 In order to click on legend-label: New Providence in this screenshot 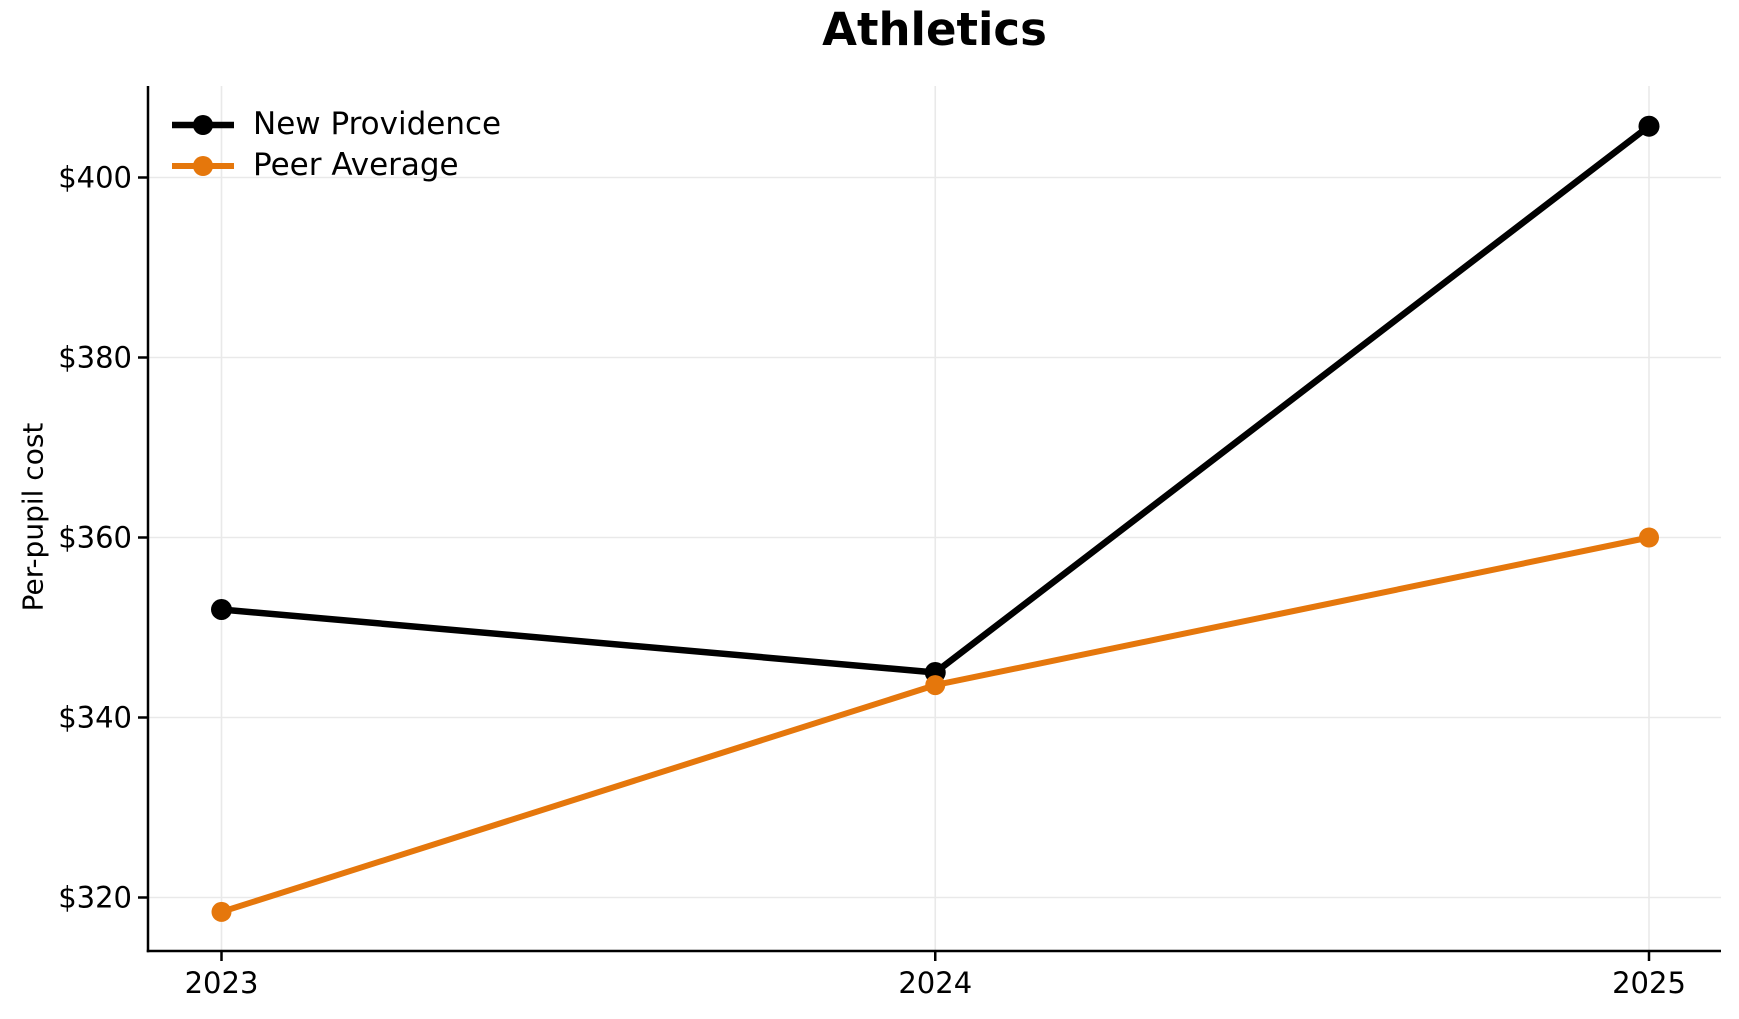, I will do `click(377, 124)`.